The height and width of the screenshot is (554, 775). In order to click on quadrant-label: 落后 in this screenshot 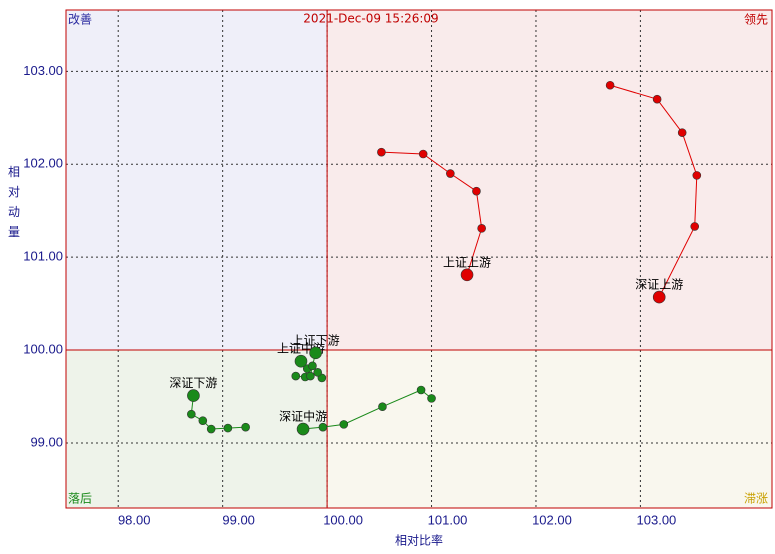, I will do `click(80, 499)`.